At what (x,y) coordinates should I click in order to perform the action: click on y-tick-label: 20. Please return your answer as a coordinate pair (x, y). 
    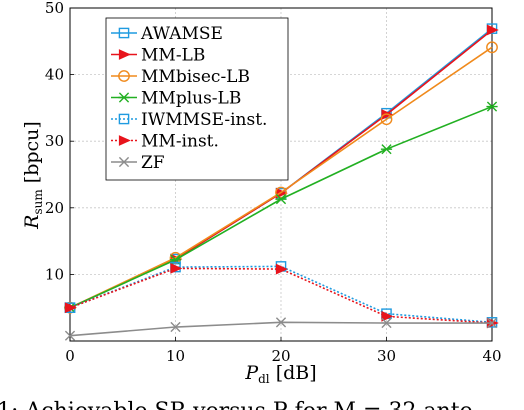
    Looking at the image, I should click on (54, 208).